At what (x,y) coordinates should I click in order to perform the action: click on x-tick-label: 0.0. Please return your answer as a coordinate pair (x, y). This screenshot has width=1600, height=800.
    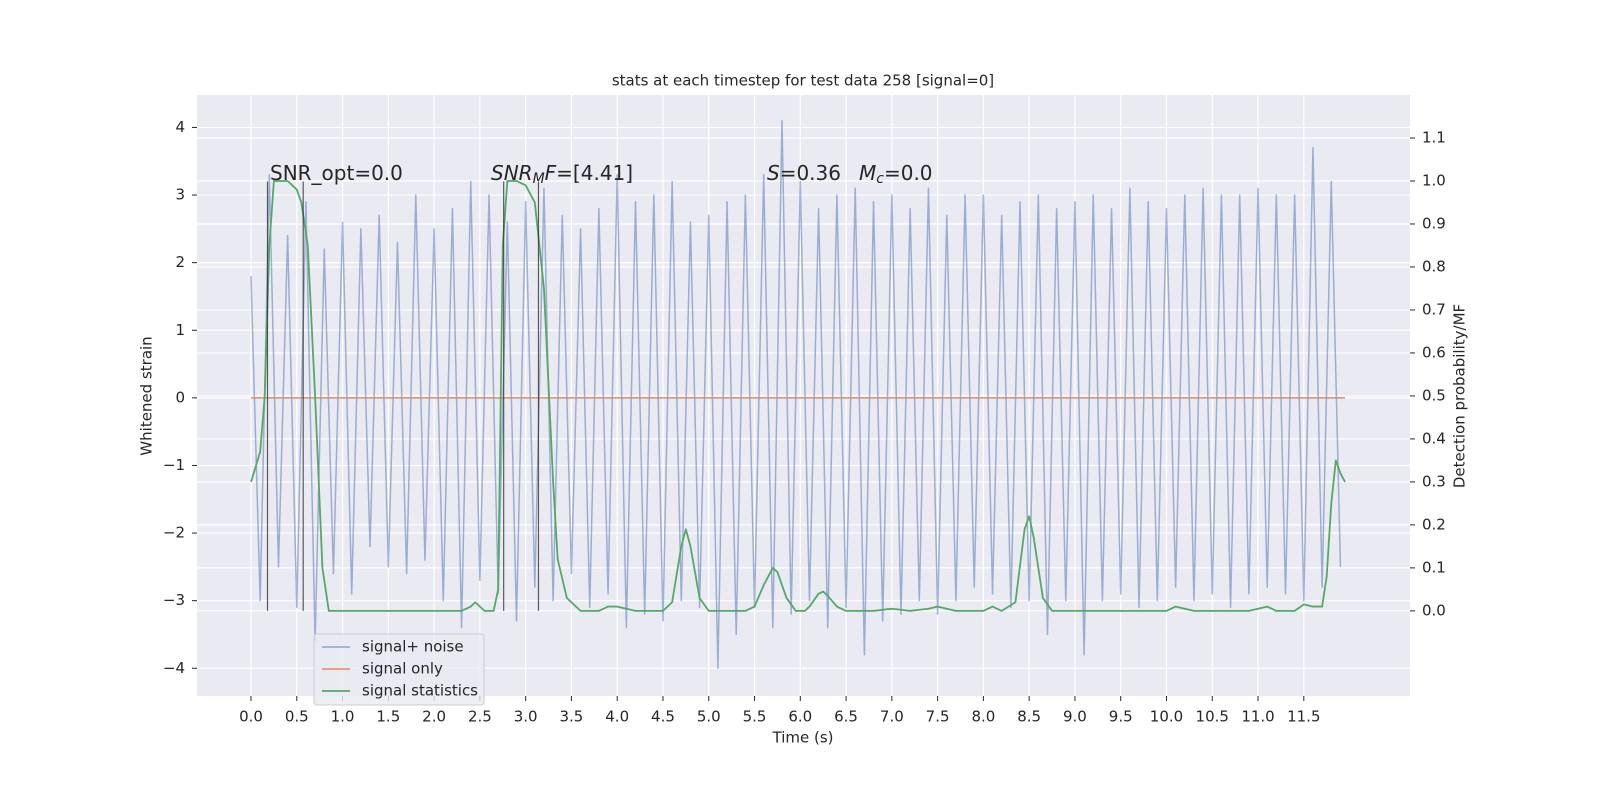
    Looking at the image, I should click on (251, 717).